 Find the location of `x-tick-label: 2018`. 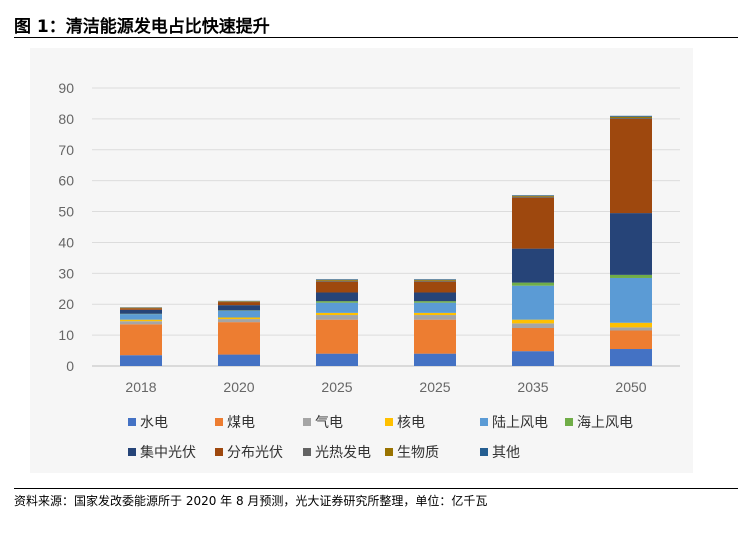

x-tick-label: 2018 is located at coordinates (140, 387).